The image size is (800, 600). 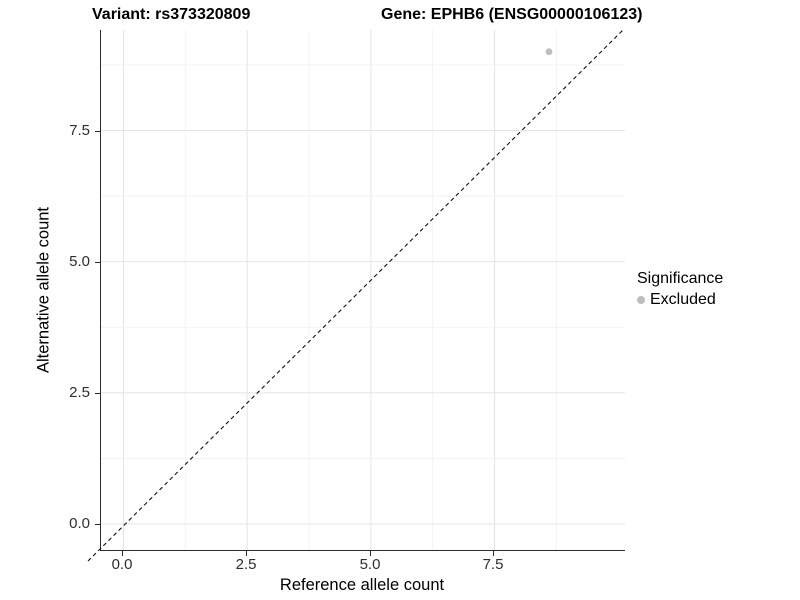 What do you see at coordinates (641, 300) in the screenshot?
I see `legend-point-icon` at bounding box center [641, 300].